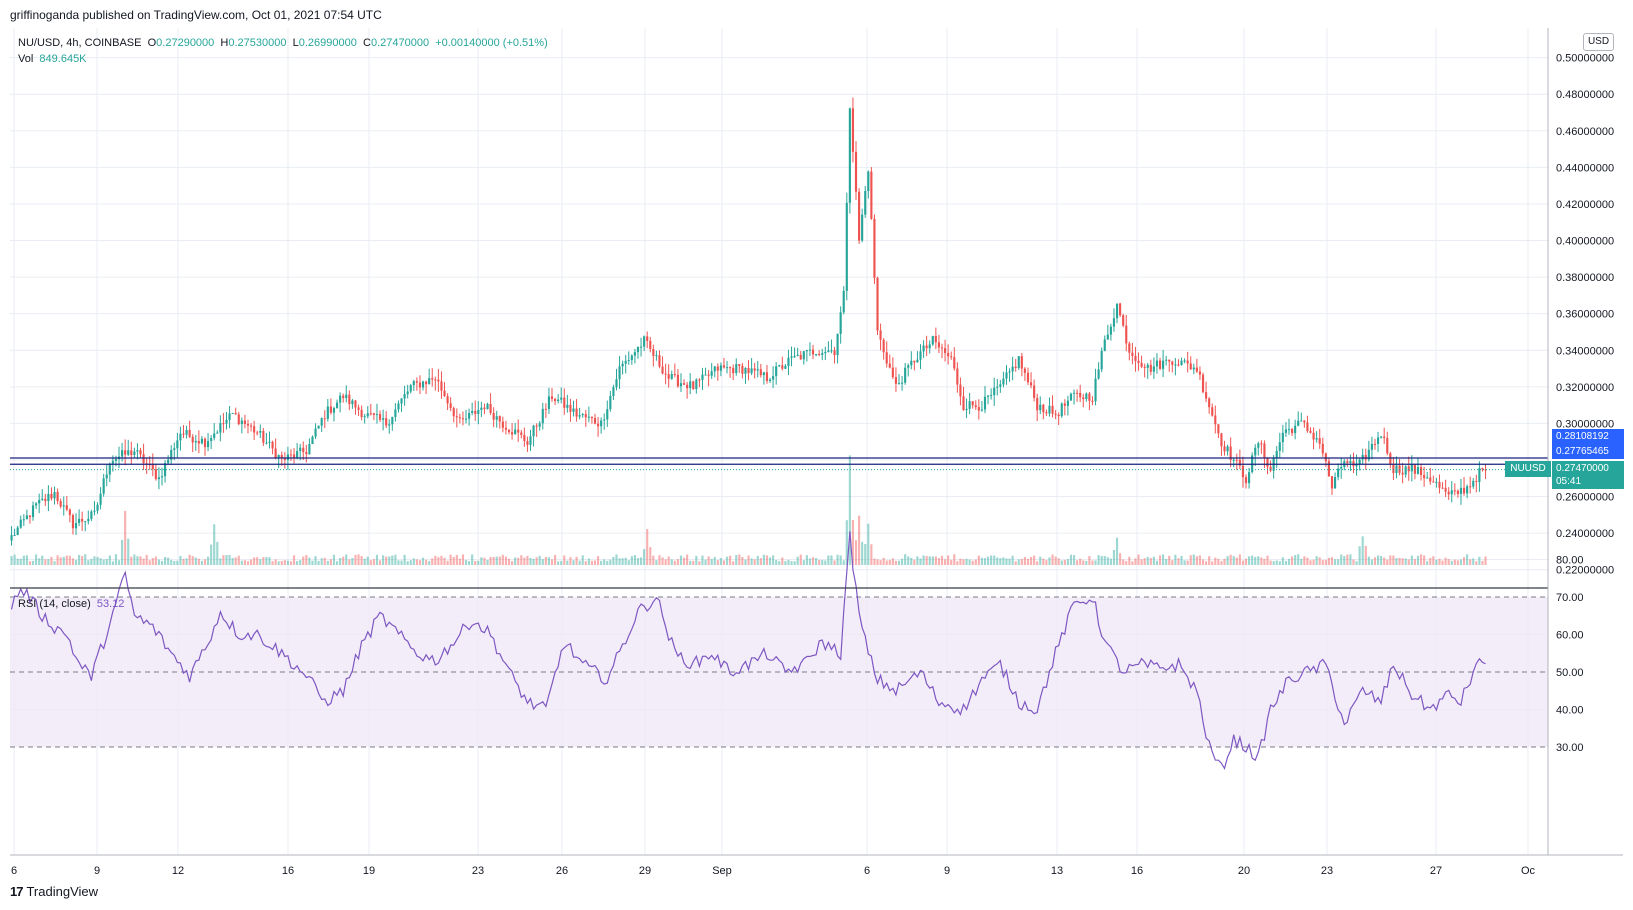 The image size is (1633, 910). What do you see at coordinates (110, 604) in the screenshot?
I see `rsi-value: 53.12` at bounding box center [110, 604].